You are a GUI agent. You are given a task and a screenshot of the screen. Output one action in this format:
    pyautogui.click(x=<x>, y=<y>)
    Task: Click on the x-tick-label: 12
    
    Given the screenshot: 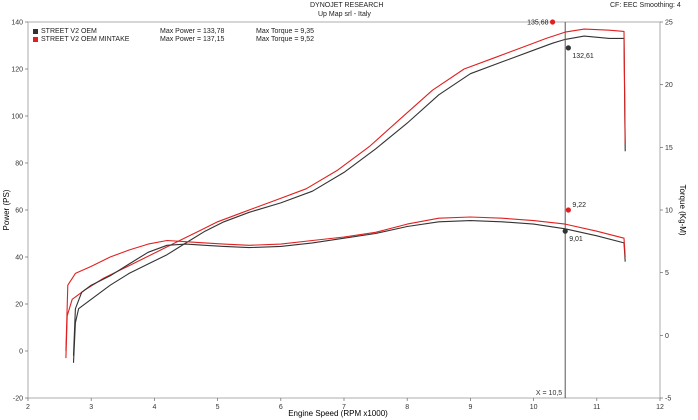 What is the action you would take?
    pyautogui.click(x=660, y=407)
    